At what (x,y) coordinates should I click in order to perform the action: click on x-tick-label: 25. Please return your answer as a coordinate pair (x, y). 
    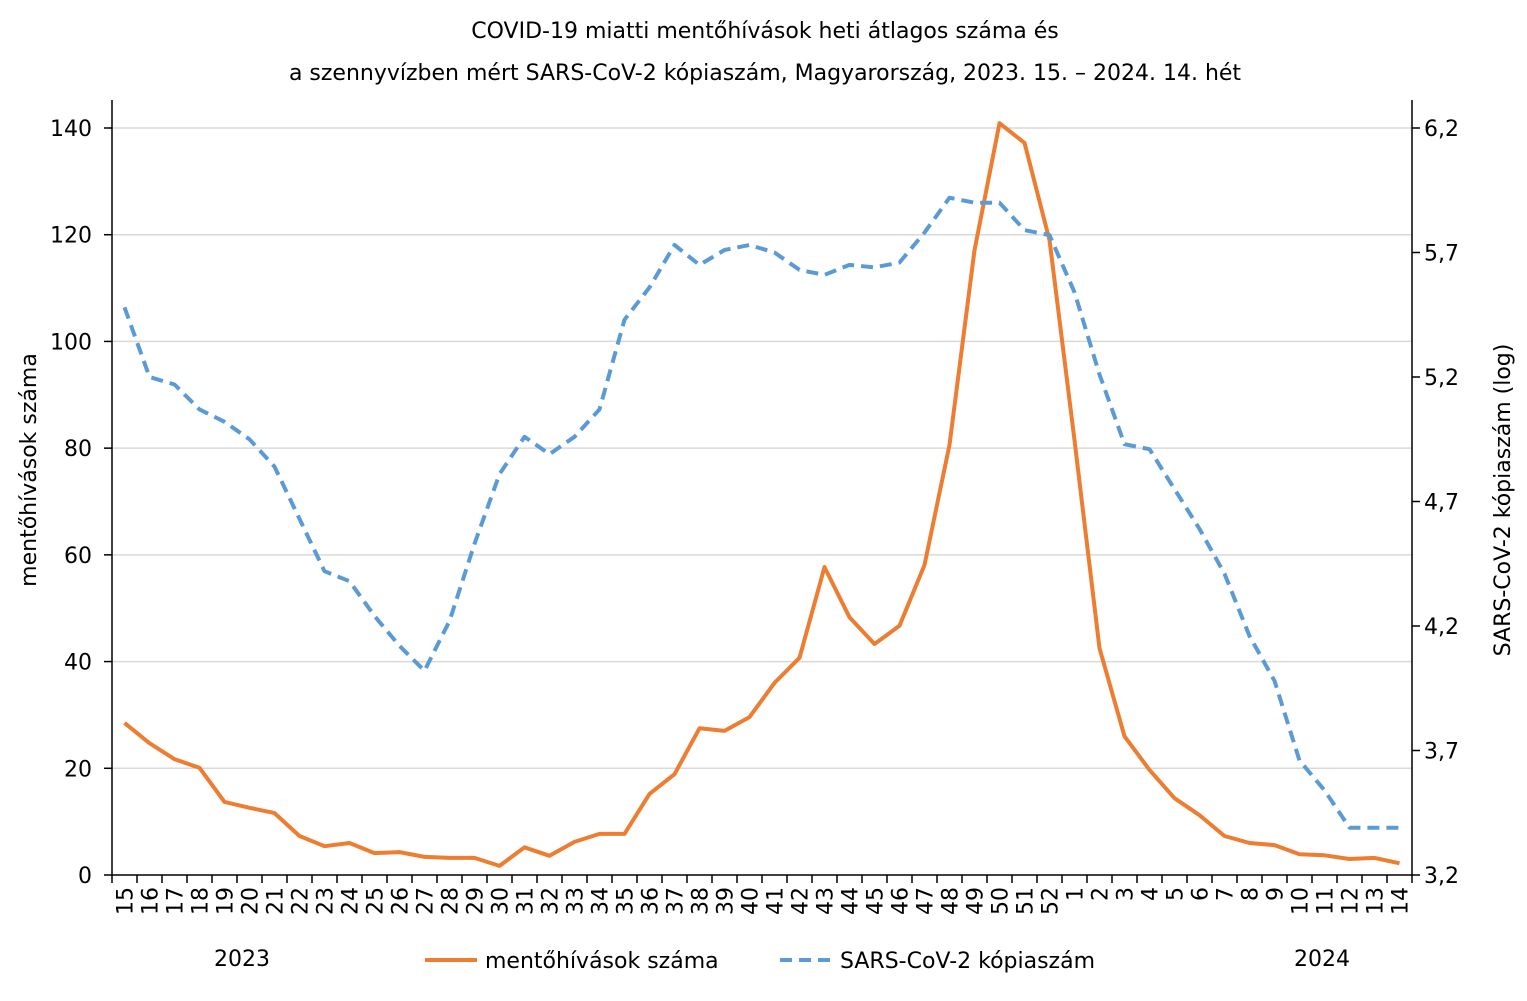
    Looking at the image, I should click on (376, 901).